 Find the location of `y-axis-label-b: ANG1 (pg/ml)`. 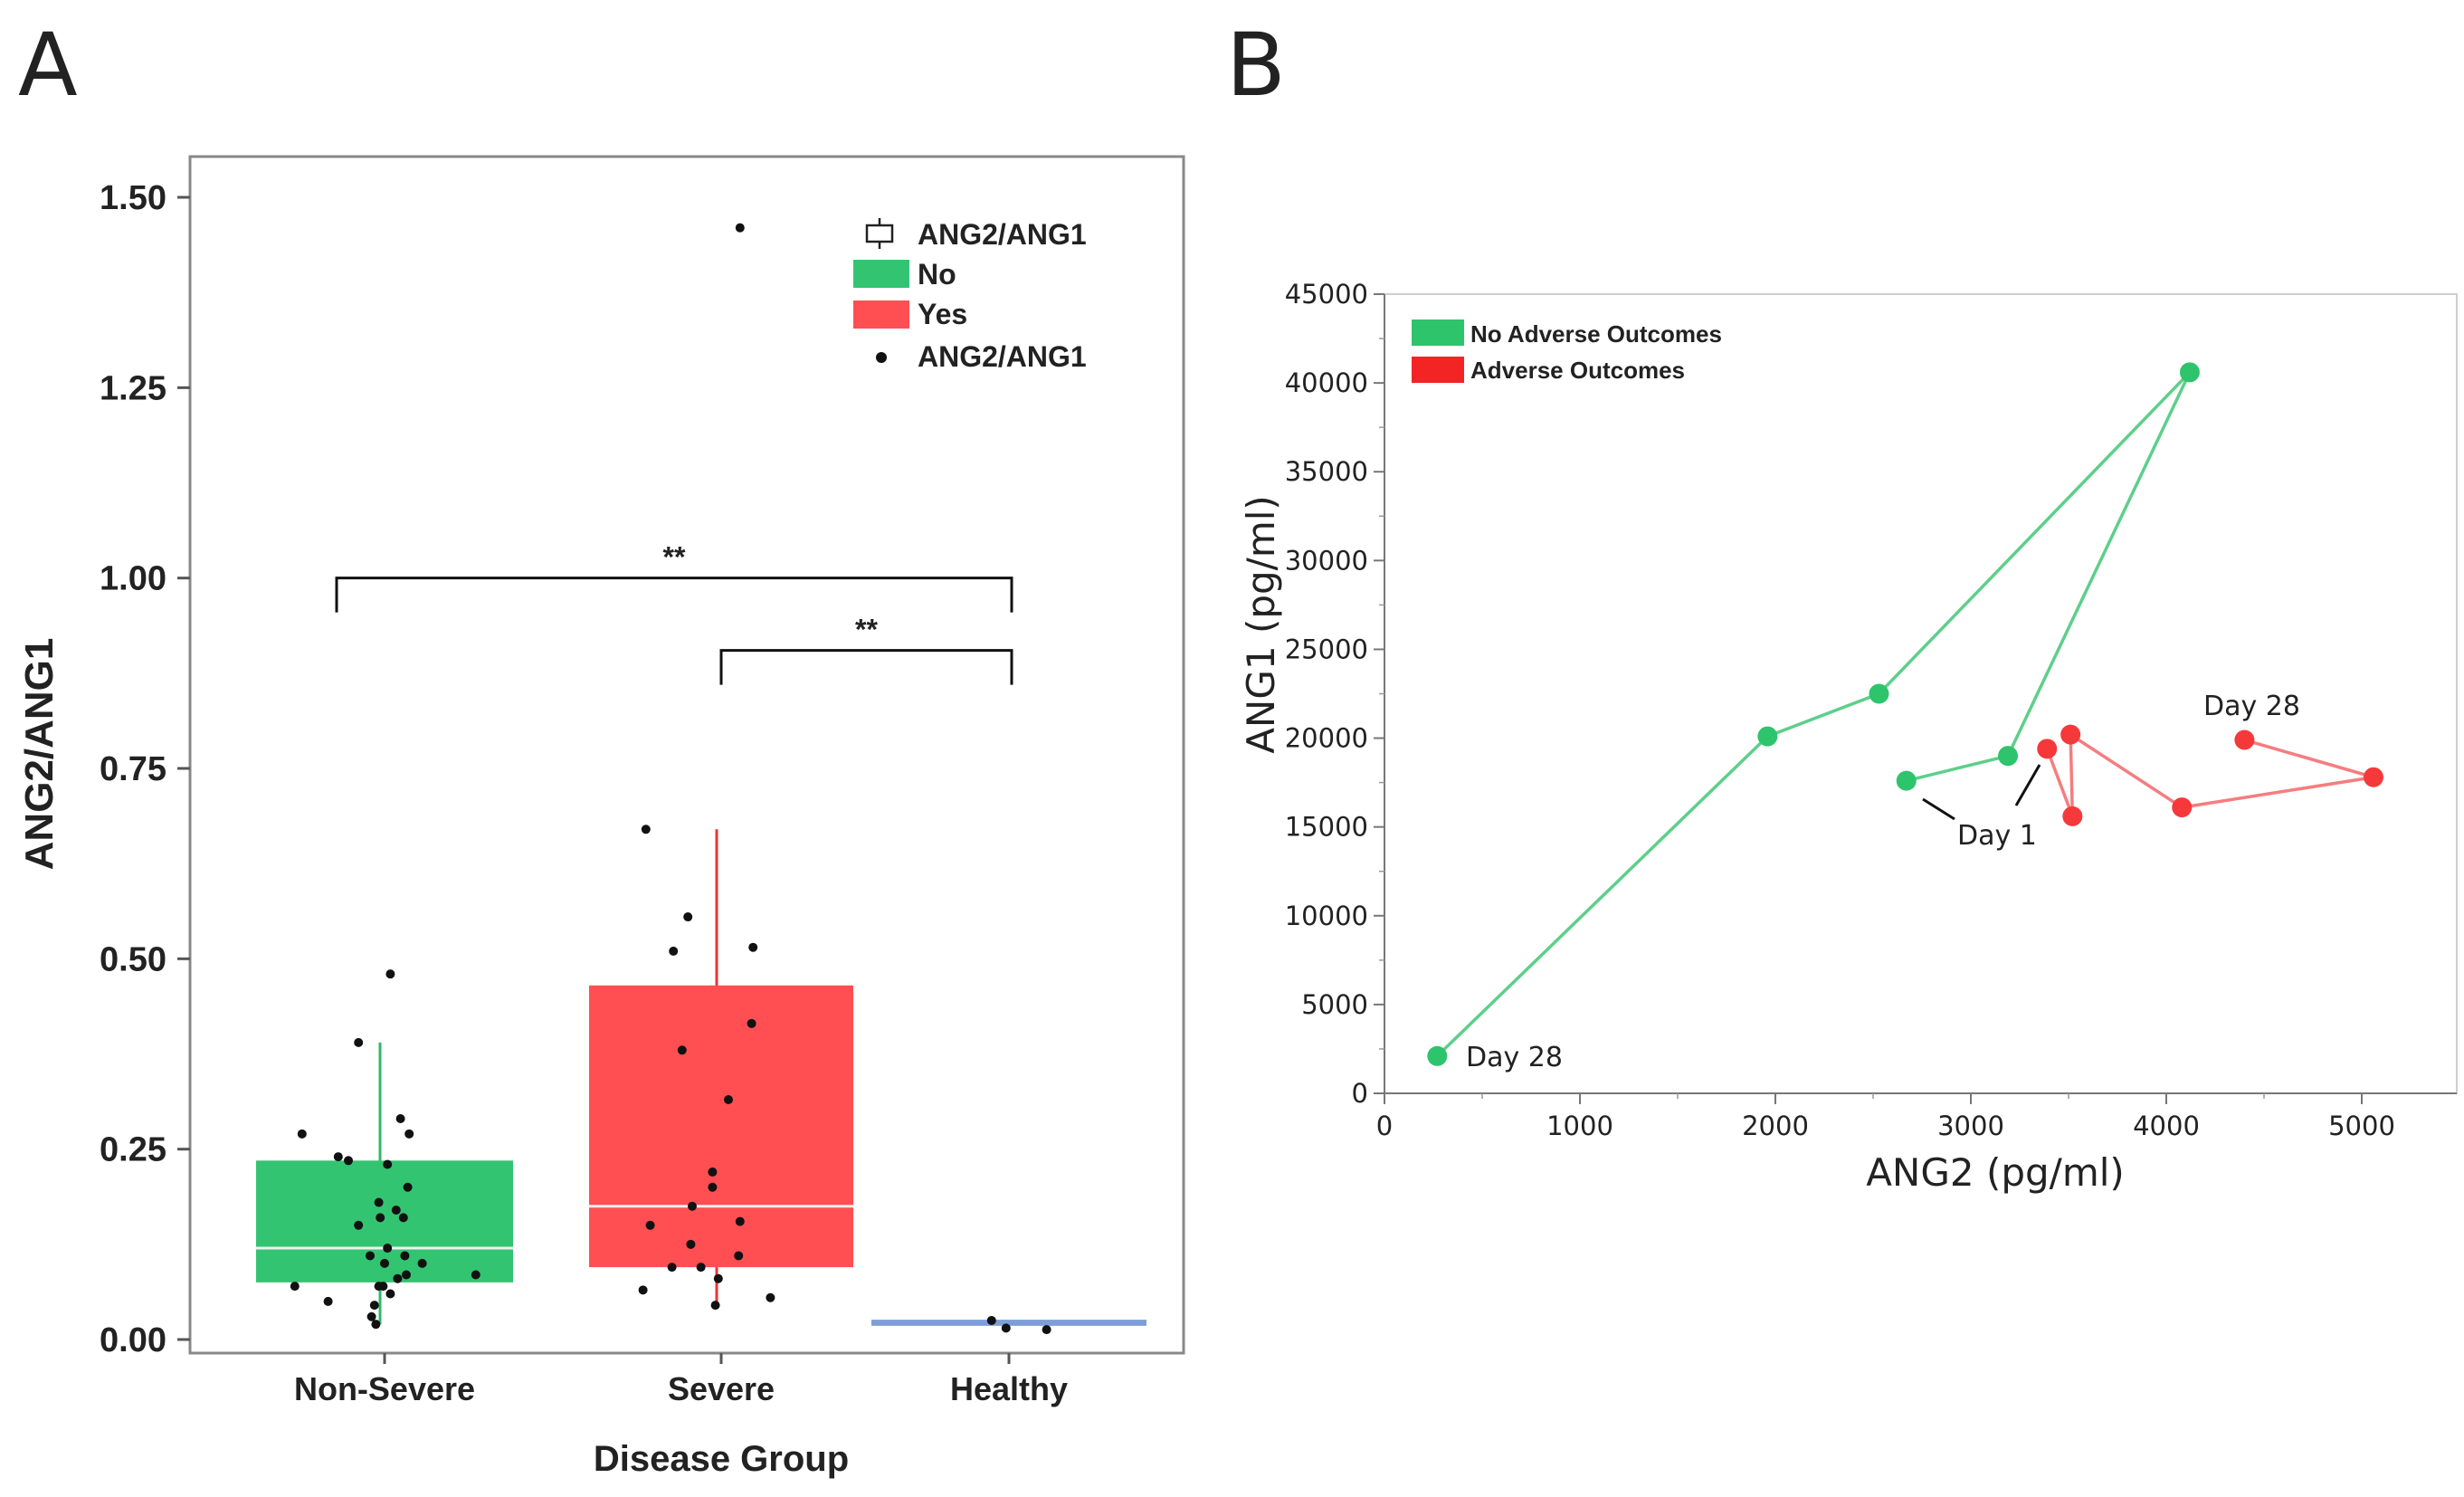

y-axis-label-b: ANG1 (pg/ml) is located at coordinates (1261, 624).